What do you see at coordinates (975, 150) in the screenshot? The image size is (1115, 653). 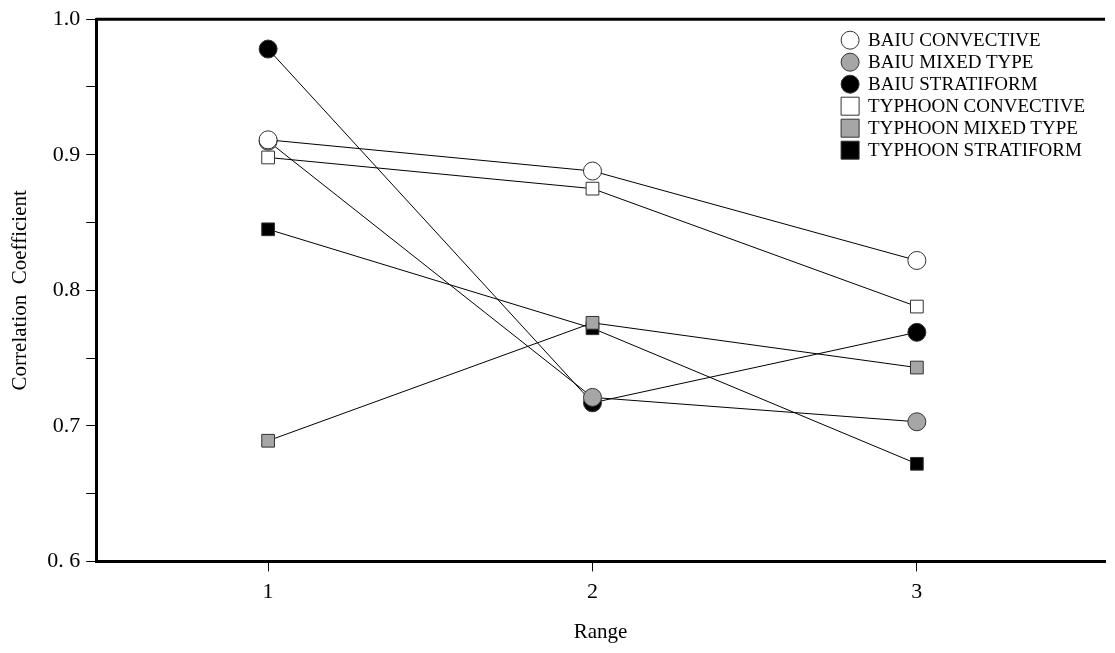 I see `legend-label: TYPHOON STRATIFORM` at bounding box center [975, 150].